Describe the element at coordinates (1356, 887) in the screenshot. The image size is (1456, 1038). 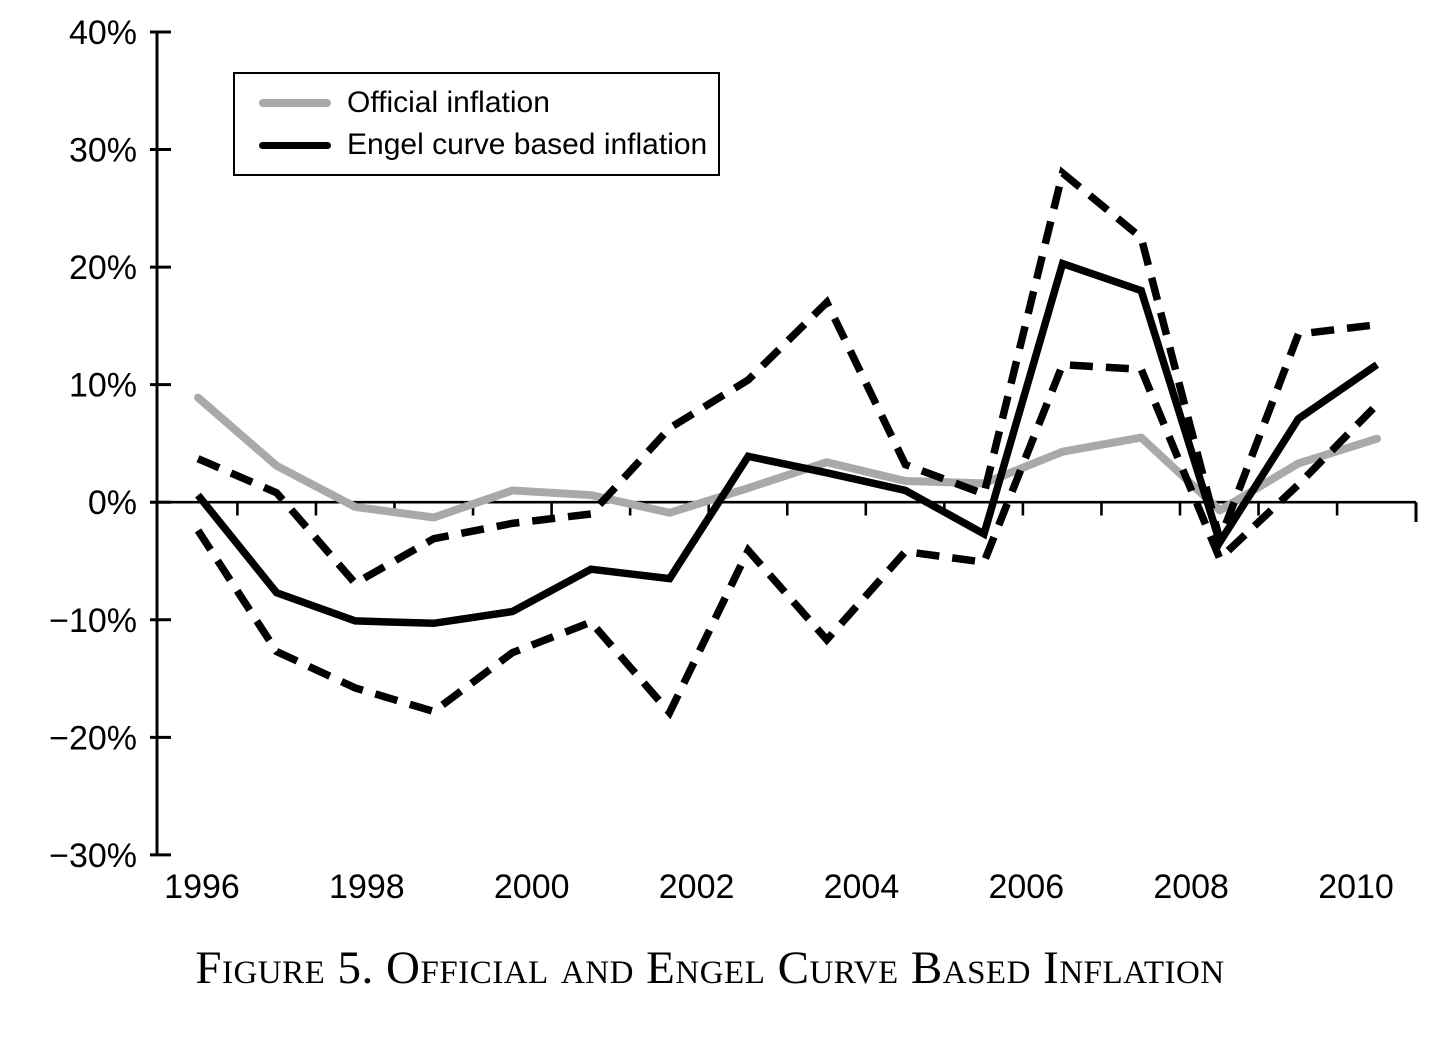
I see `x-tick-label: 2010` at that location.